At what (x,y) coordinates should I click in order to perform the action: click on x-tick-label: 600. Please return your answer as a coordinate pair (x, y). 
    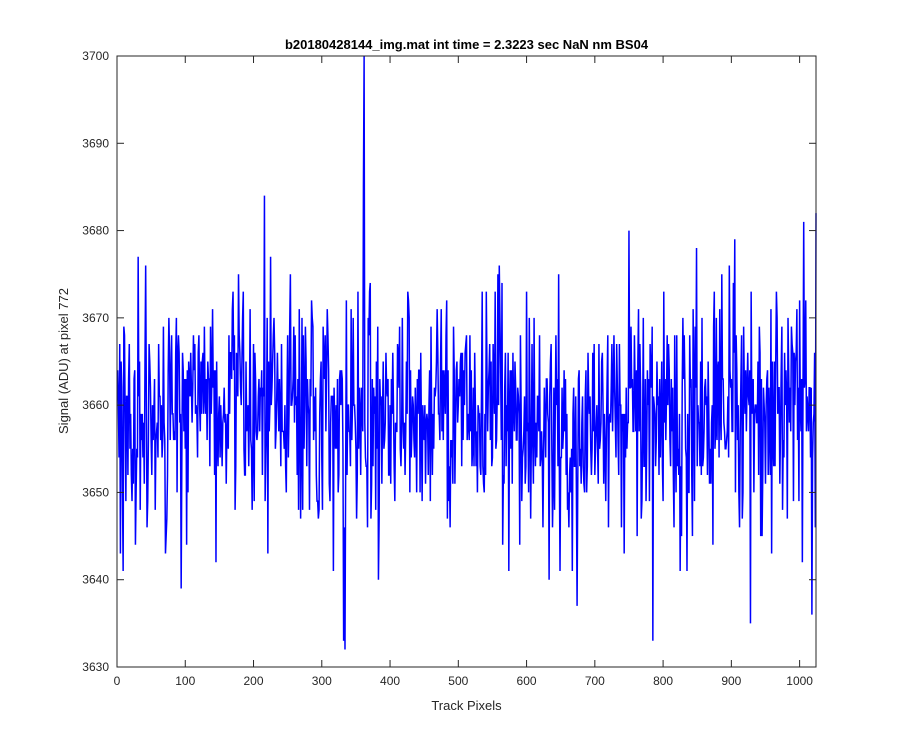
    Looking at the image, I should click on (527, 681).